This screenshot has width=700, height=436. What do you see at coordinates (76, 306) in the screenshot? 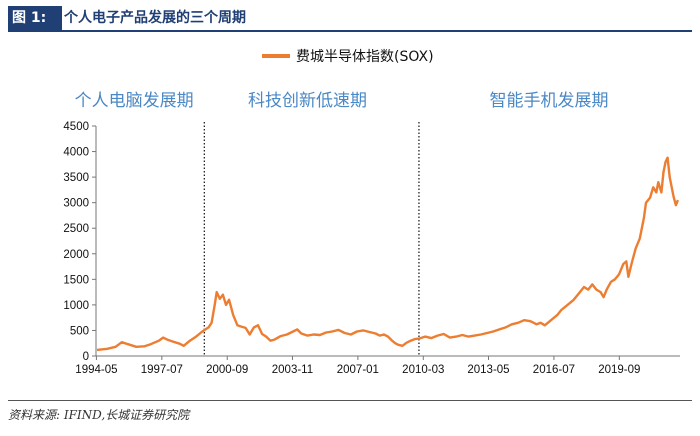
I see `y-tick-label: 1000` at bounding box center [76, 306].